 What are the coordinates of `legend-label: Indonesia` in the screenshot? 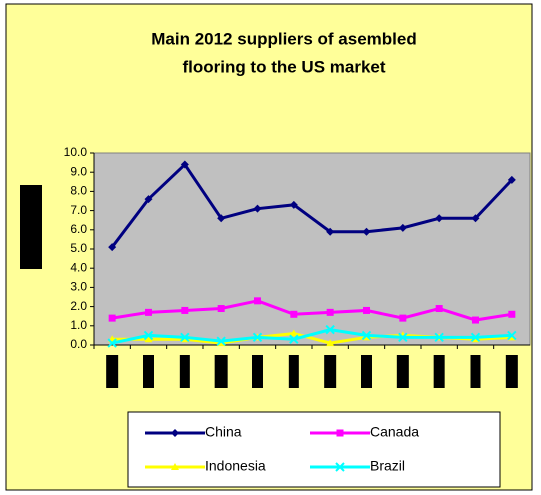 It's located at (235, 466).